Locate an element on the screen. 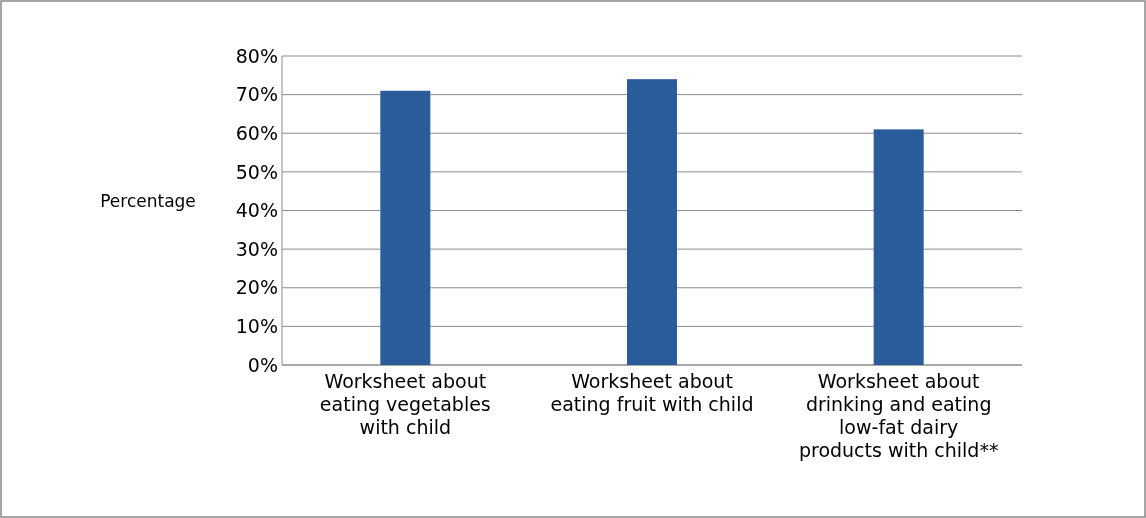  y-axis-title: Percentage is located at coordinates (148, 200).